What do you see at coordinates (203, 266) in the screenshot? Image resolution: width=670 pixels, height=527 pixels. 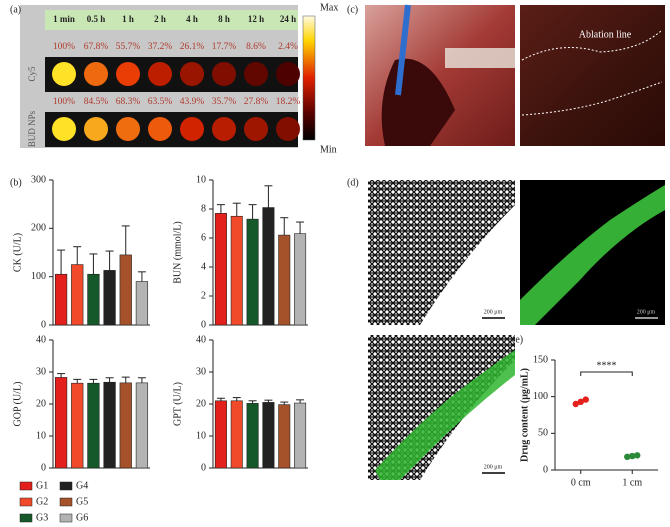 I see `y-tick-label: 4` at bounding box center [203, 266].